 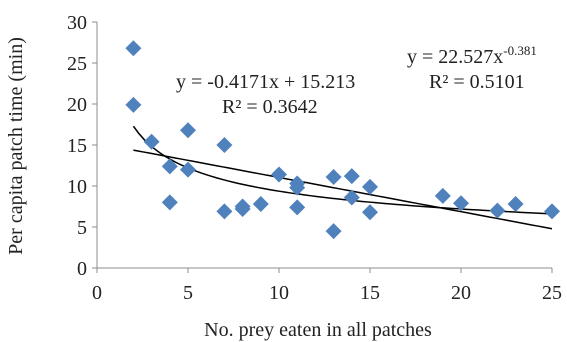 What do you see at coordinates (461, 293) in the screenshot?
I see `x-tick-label: 20` at bounding box center [461, 293].